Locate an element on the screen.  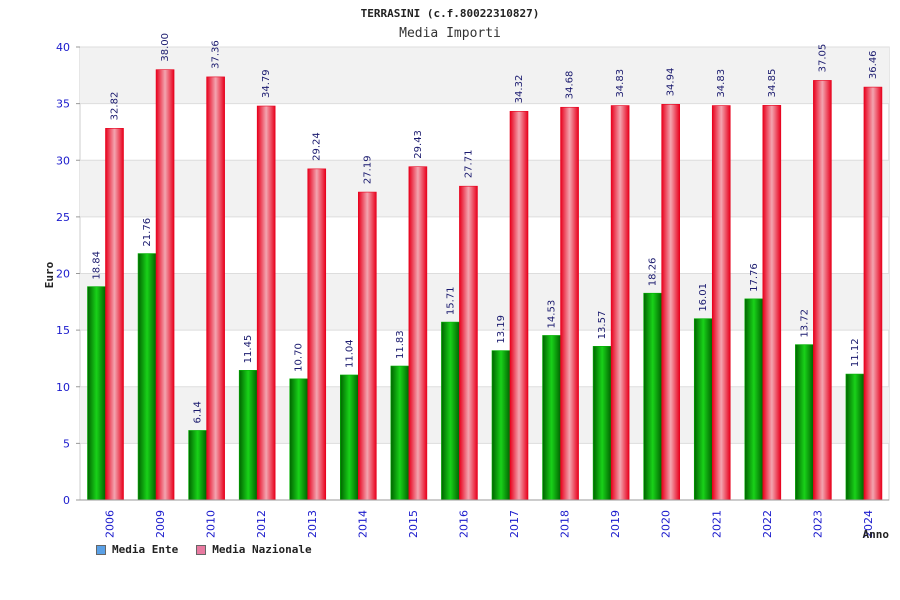
bar-media-nazionale-2013 is located at coordinates (317, 334).